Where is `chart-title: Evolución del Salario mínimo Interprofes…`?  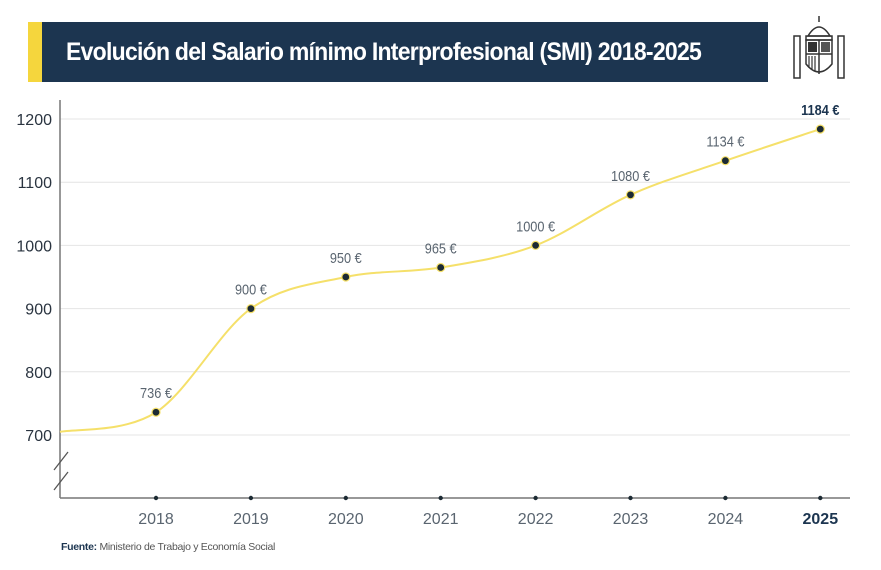 chart-title: Evolución del Salario mínimo Interprofes… is located at coordinates (384, 52).